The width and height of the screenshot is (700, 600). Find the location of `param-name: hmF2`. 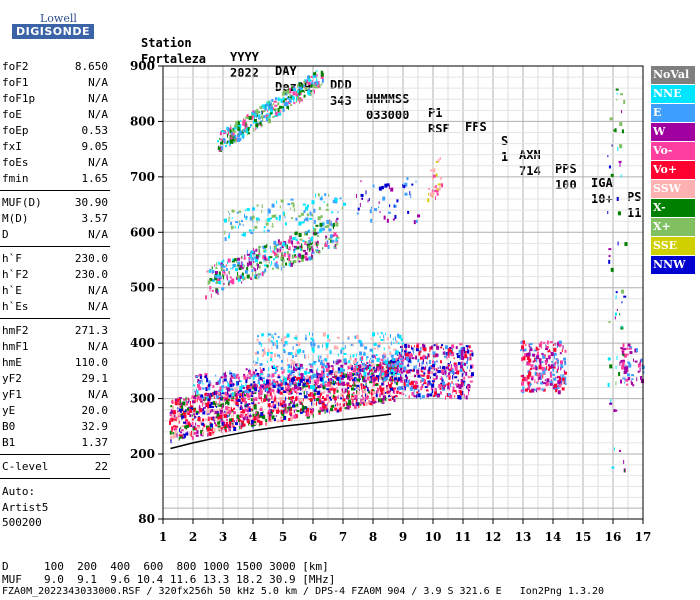

param-name: hmF2 is located at coordinates (15, 330).